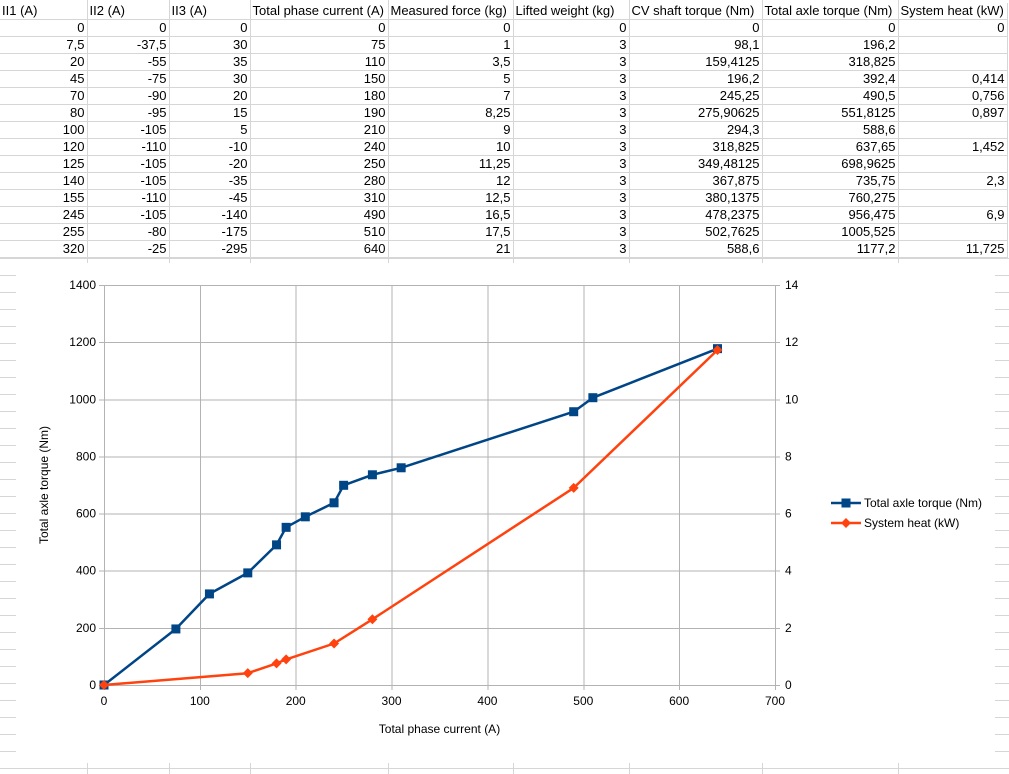  Describe the element at coordinates (210, 232) in the screenshot. I see `table-cell: -175` at that location.